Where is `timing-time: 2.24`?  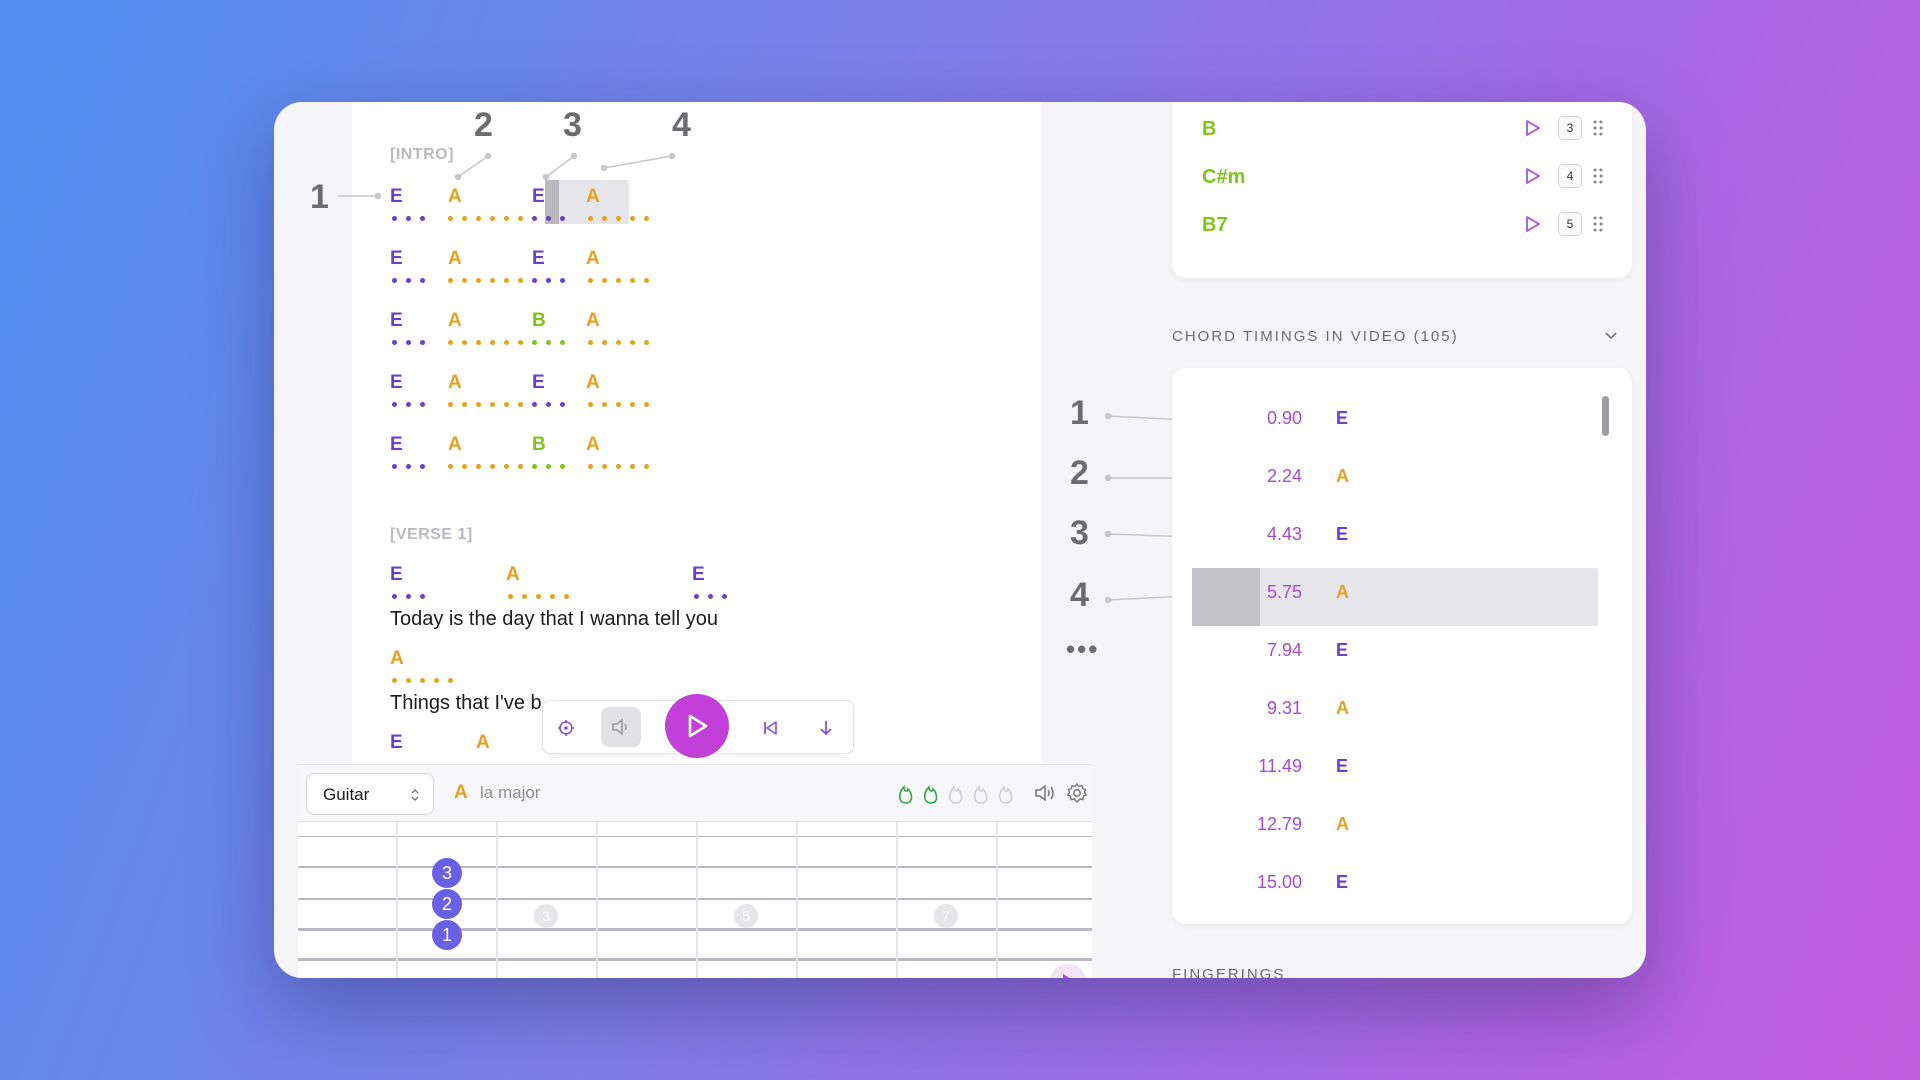
timing-time: 2.24 is located at coordinates (1284, 476).